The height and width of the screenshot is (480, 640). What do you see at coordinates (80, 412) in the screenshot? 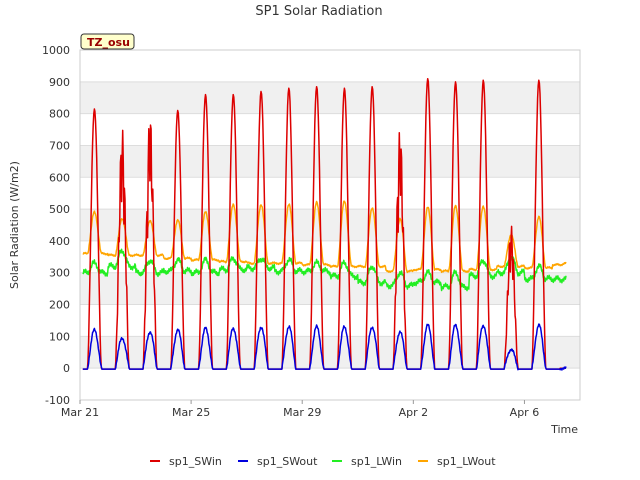
I see `x-tick-label: Mar 21` at bounding box center [80, 412].